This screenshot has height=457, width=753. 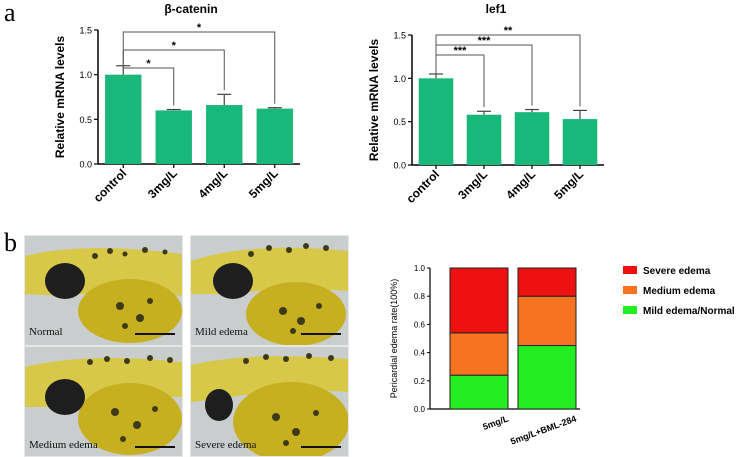 What do you see at coordinates (394, 339) in the screenshot?
I see `y-axis-label: Pericardial edema rate(100%)` at bounding box center [394, 339].